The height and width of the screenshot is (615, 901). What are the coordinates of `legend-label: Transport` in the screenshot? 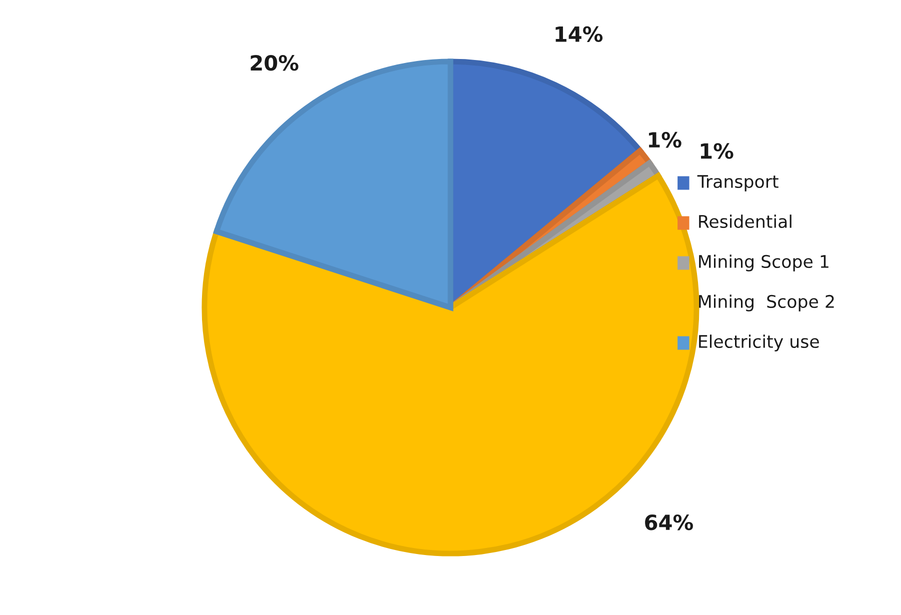 It's located at (737, 183).